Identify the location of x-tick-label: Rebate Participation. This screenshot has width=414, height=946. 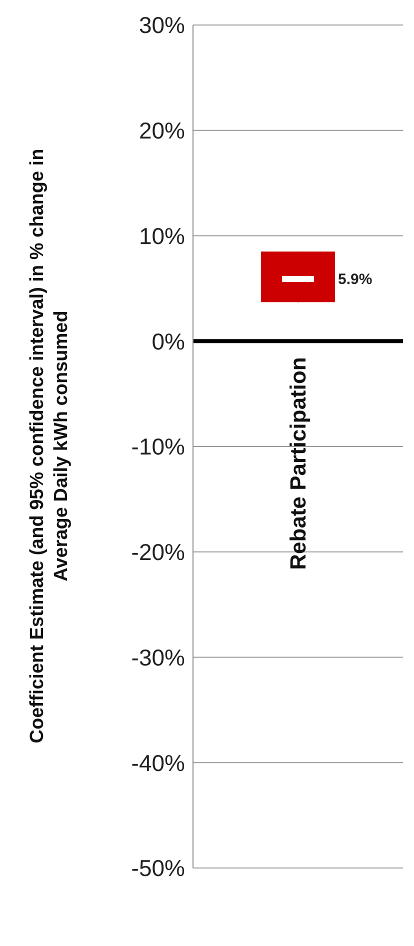
(298, 463).